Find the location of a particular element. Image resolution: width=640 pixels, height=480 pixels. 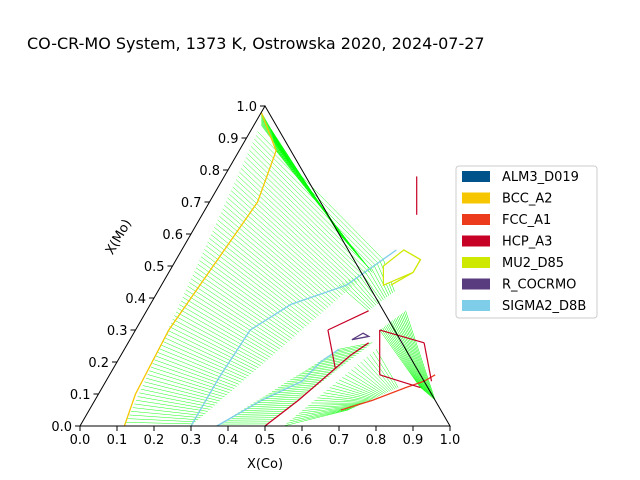

legend-label: R_COCRMO is located at coordinates (539, 285).